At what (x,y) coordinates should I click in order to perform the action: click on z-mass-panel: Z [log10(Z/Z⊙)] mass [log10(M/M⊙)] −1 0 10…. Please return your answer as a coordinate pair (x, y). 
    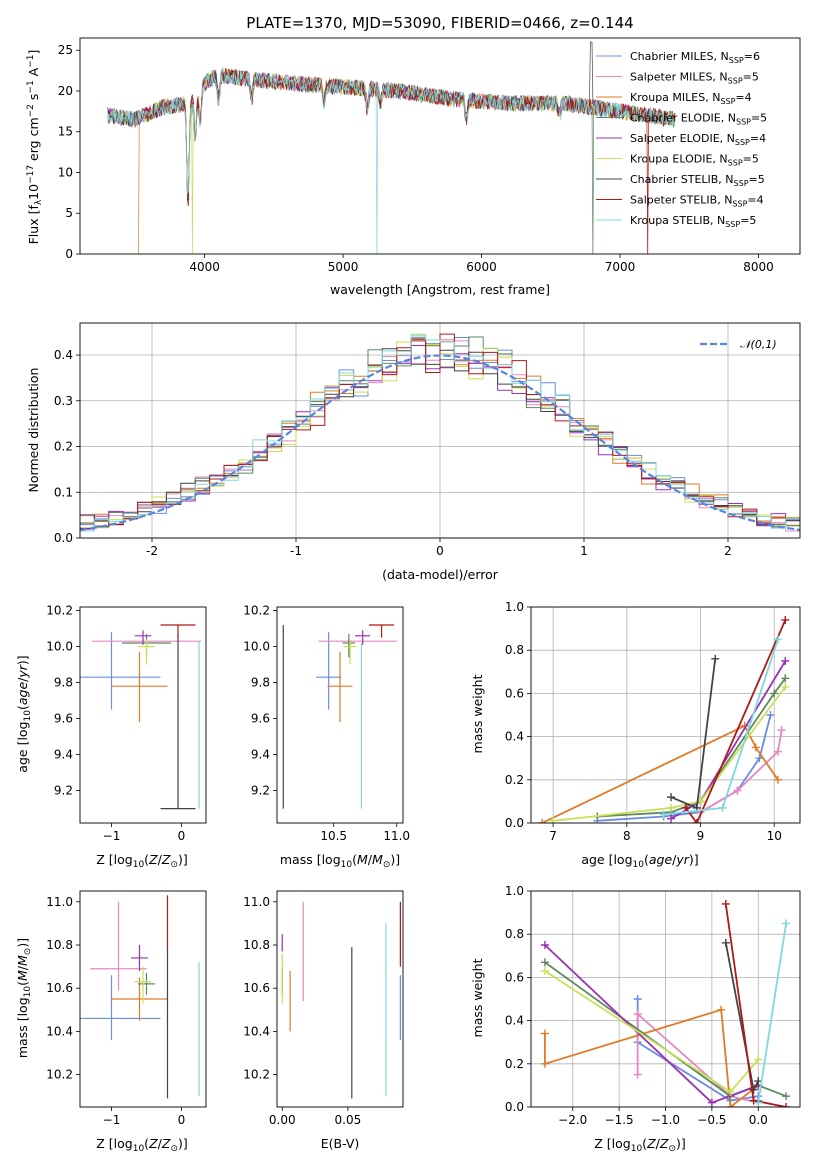
    Looking at the image, I should click on (111, 1022).